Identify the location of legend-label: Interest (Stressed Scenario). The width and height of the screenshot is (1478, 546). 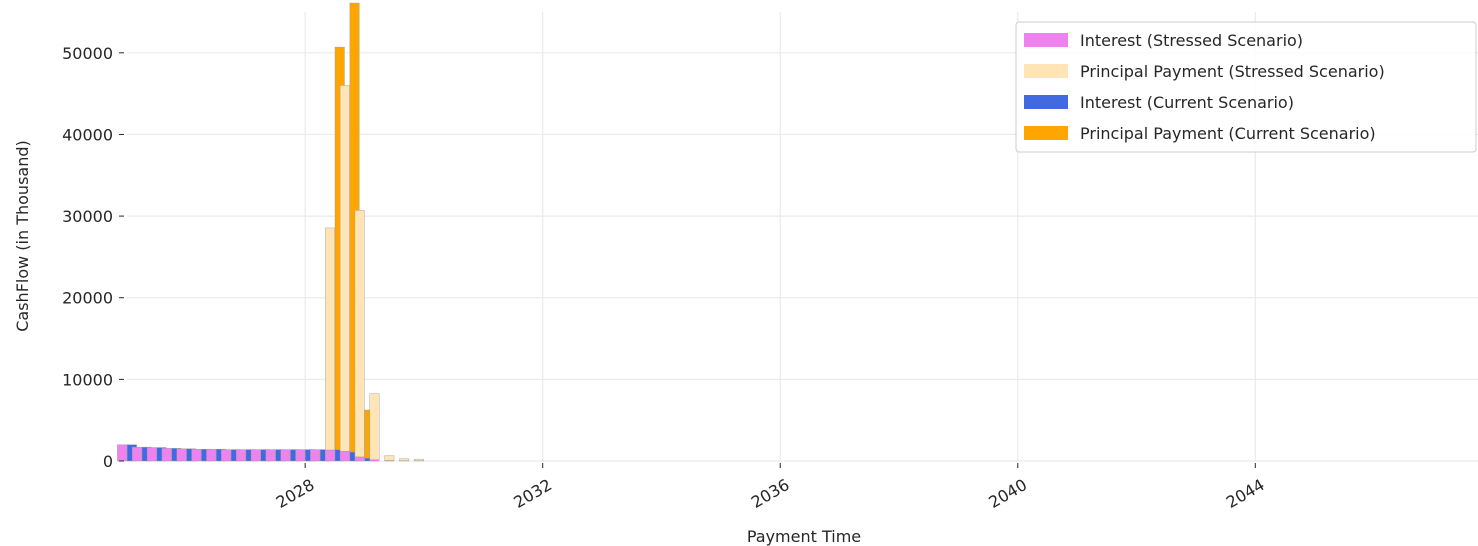
(1191, 40).